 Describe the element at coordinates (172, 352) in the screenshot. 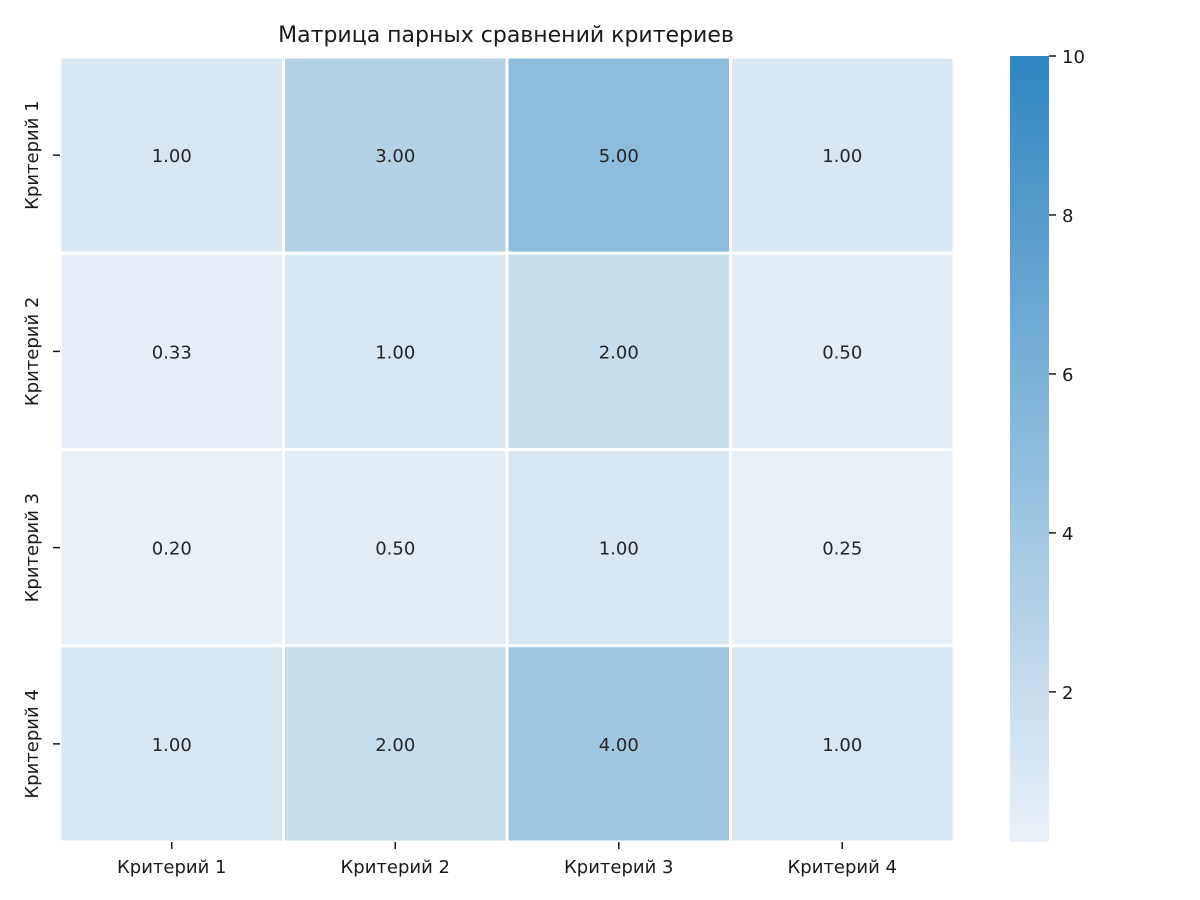

I see `cell-value-label: 0.33` at that location.